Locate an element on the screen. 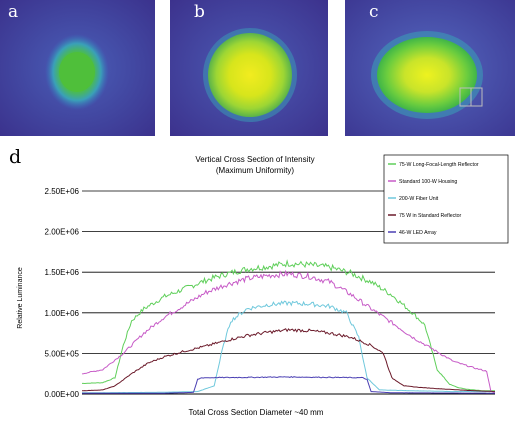  y-tick-label: 1.00E+06 is located at coordinates (62, 313).